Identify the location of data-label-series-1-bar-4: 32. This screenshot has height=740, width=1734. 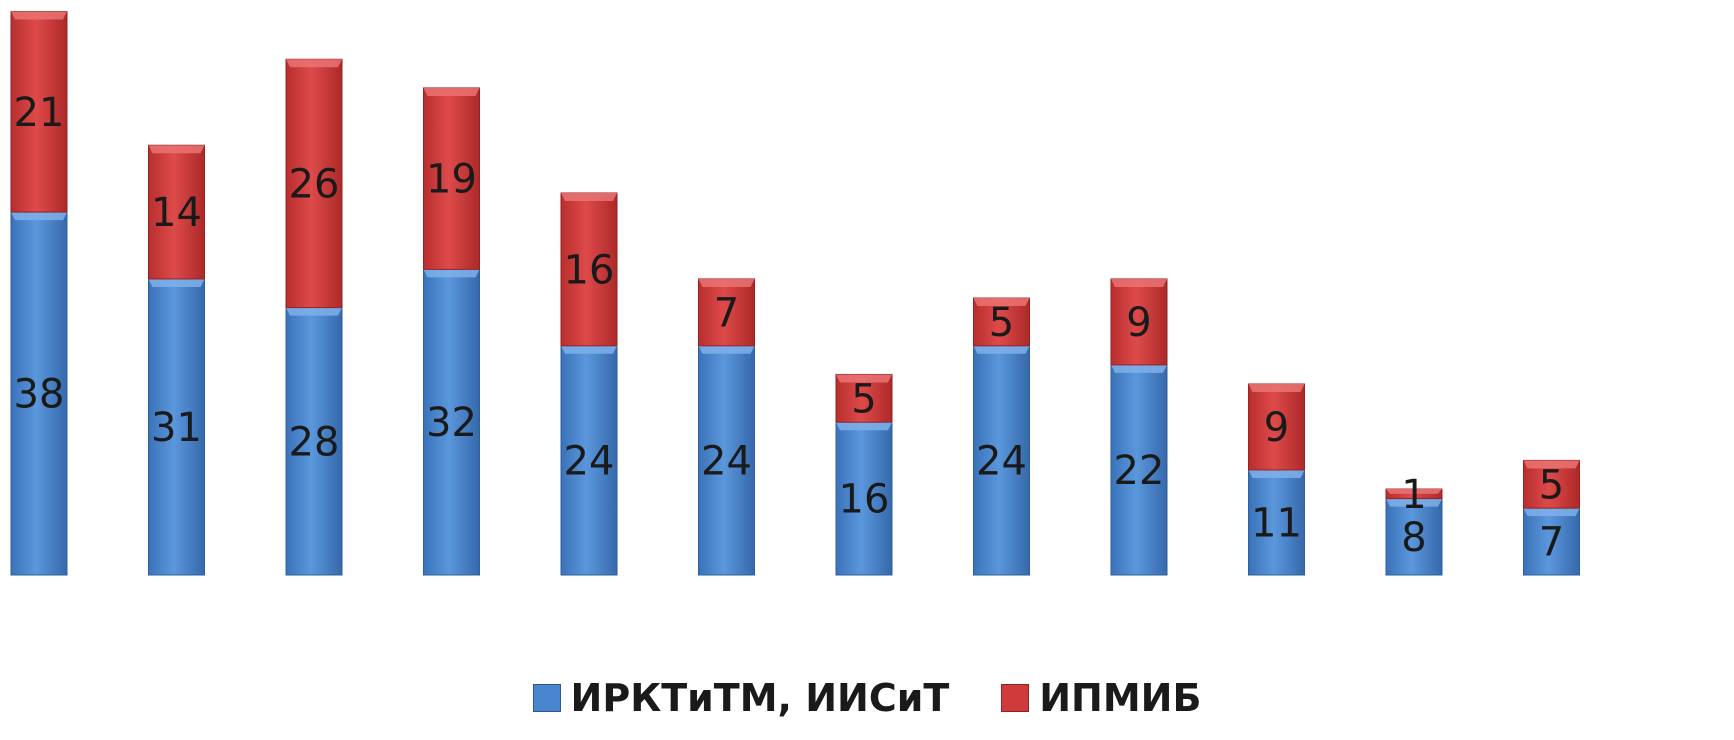
(451, 423).